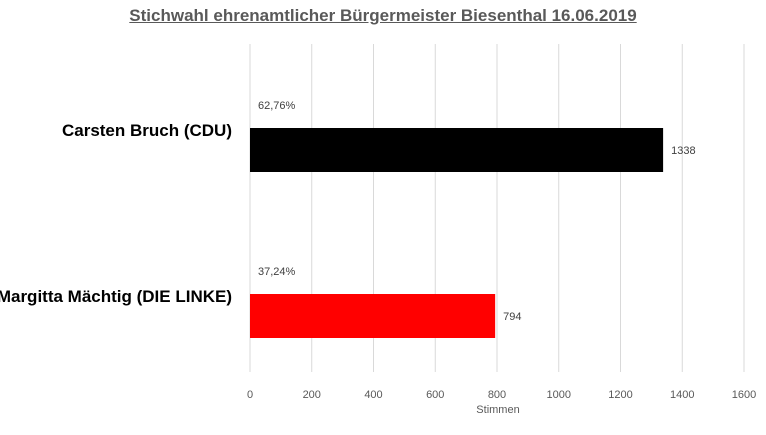  Describe the element at coordinates (373, 395) in the screenshot. I see `x-tick-label-400: 400` at that location.